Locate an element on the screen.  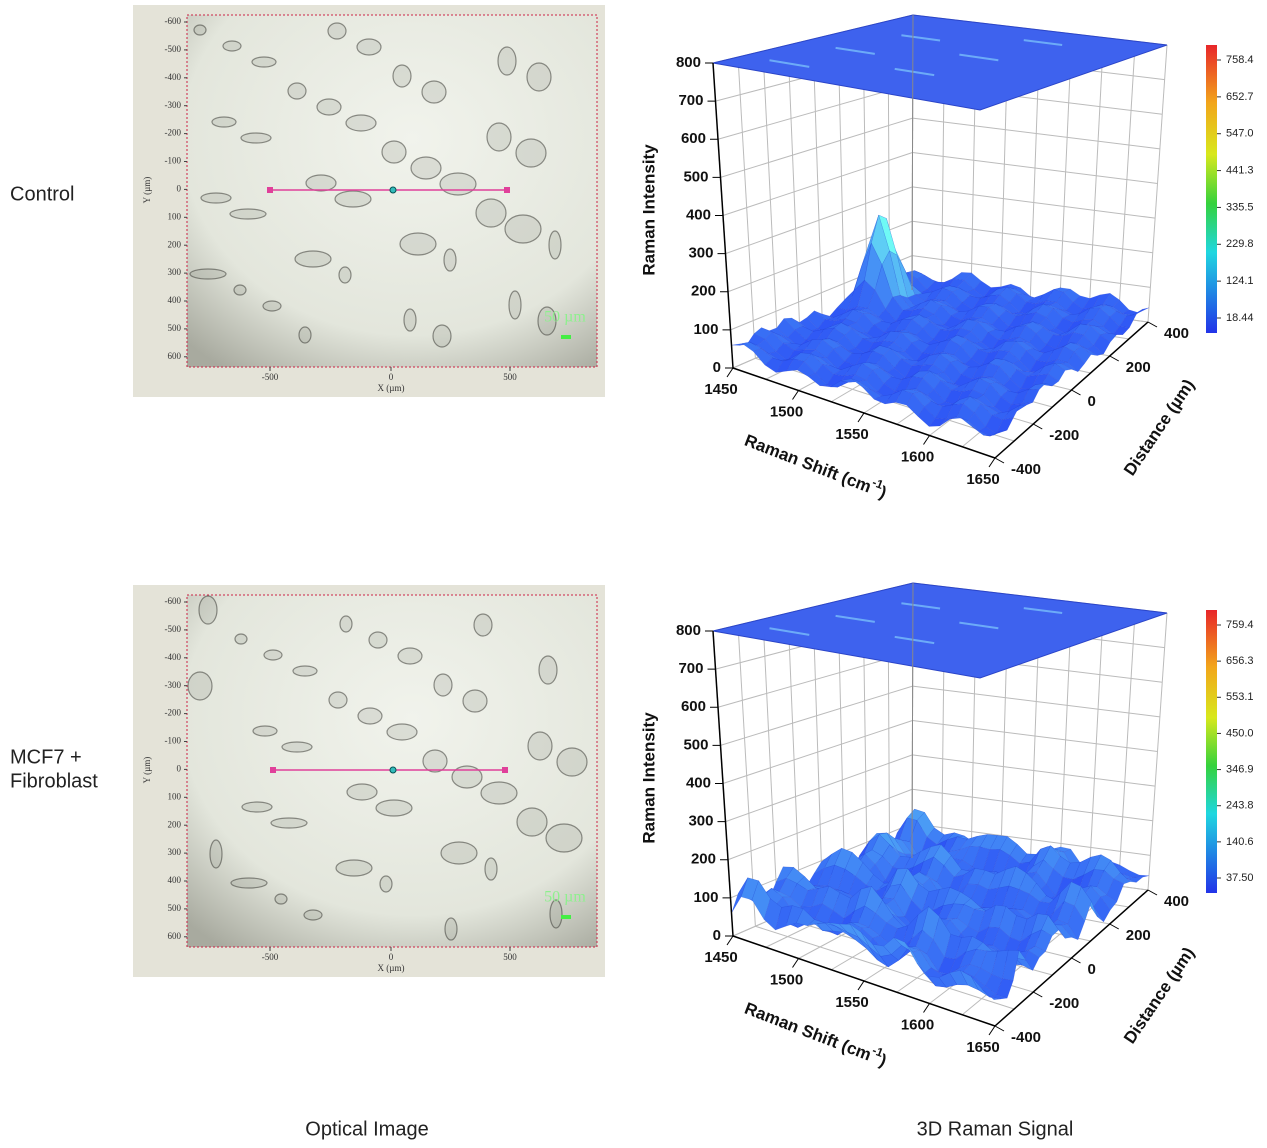
shift-tick-label: 1450 is located at coordinates (720, 389).